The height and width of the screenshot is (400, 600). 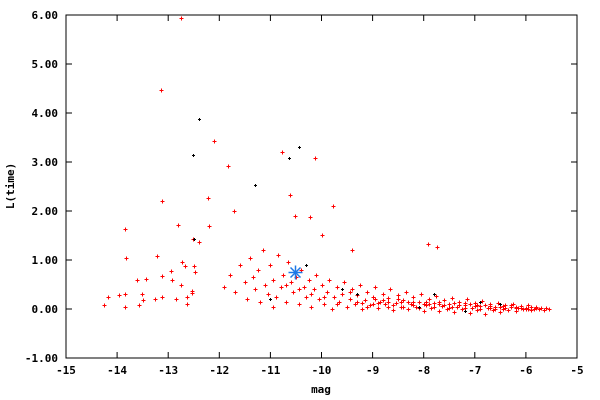 I want to click on x-tick-label: -6, so click(x=526, y=370).